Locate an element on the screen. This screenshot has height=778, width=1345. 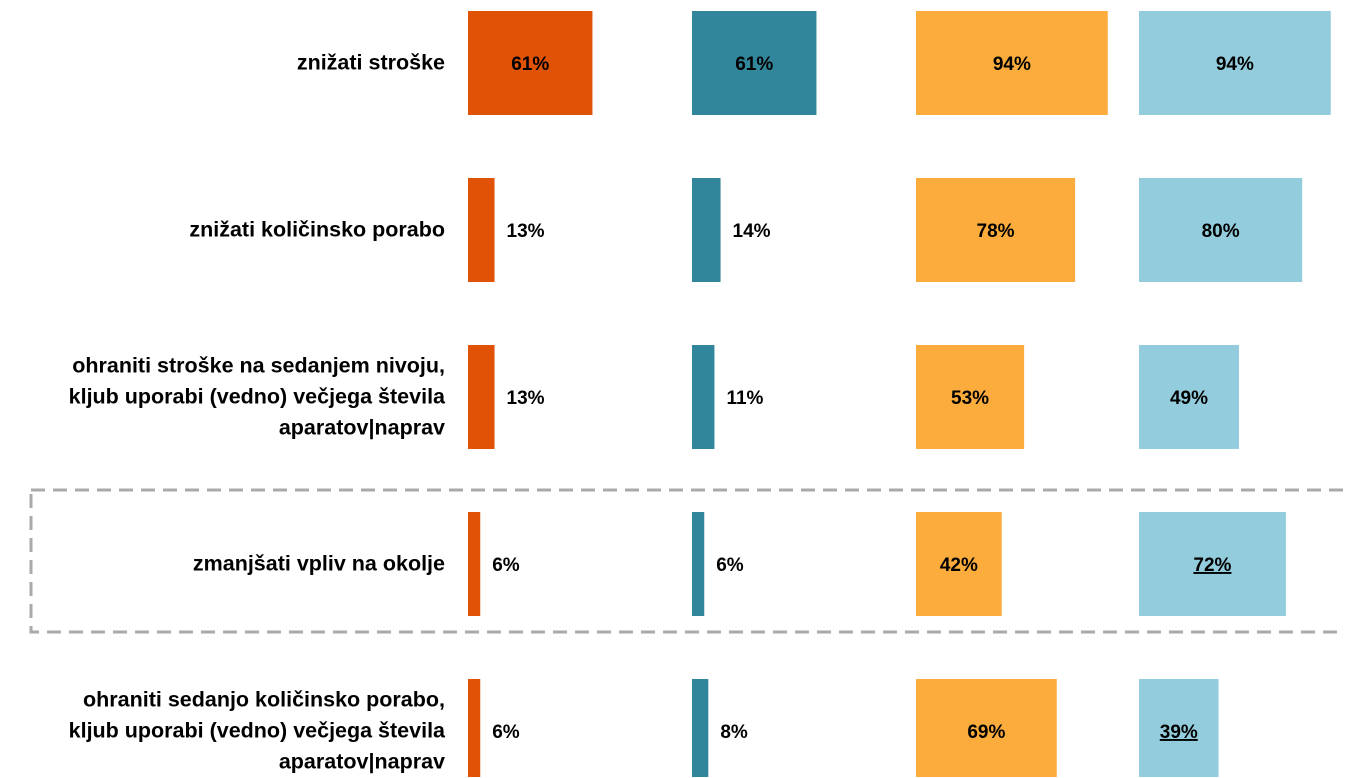
value-label: 49% is located at coordinates (1189, 398).